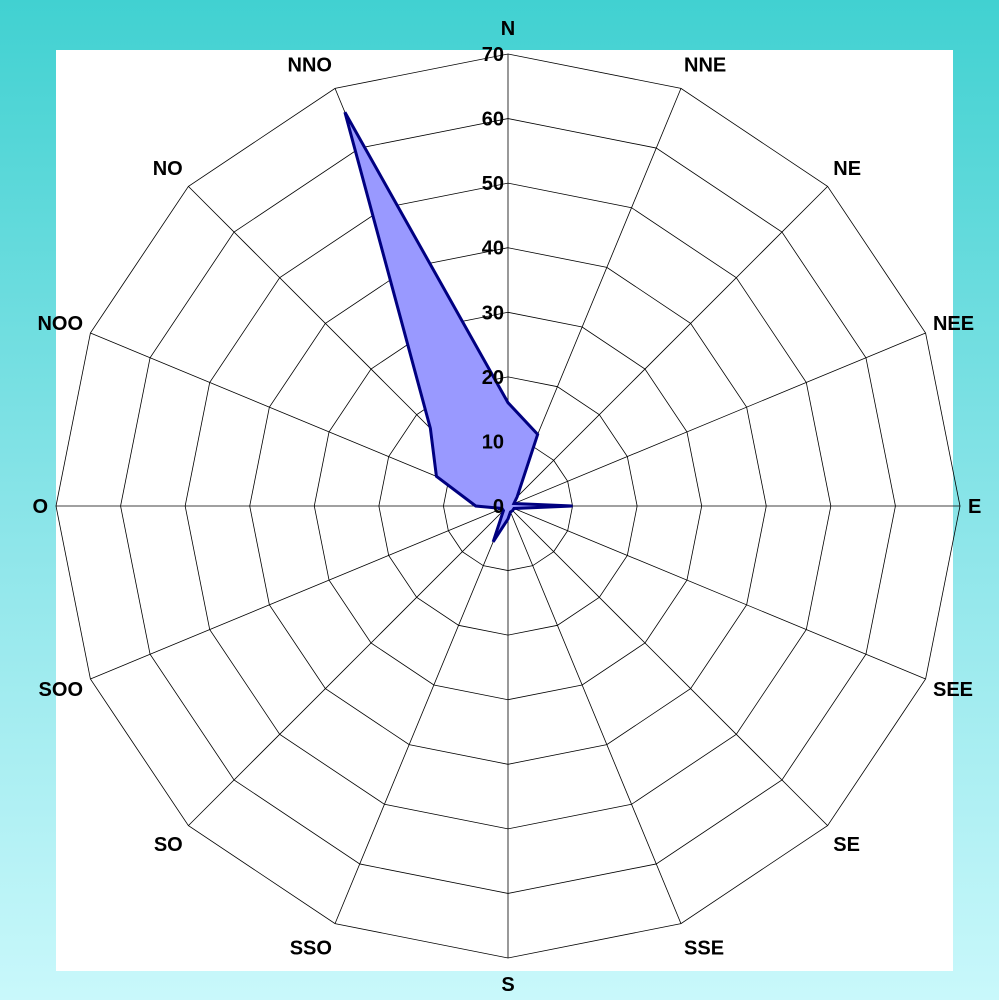 Image resolution: width=999 pixels, height=1000 pixels. I want to click on tick-label-30: 30, so click(493, 313).